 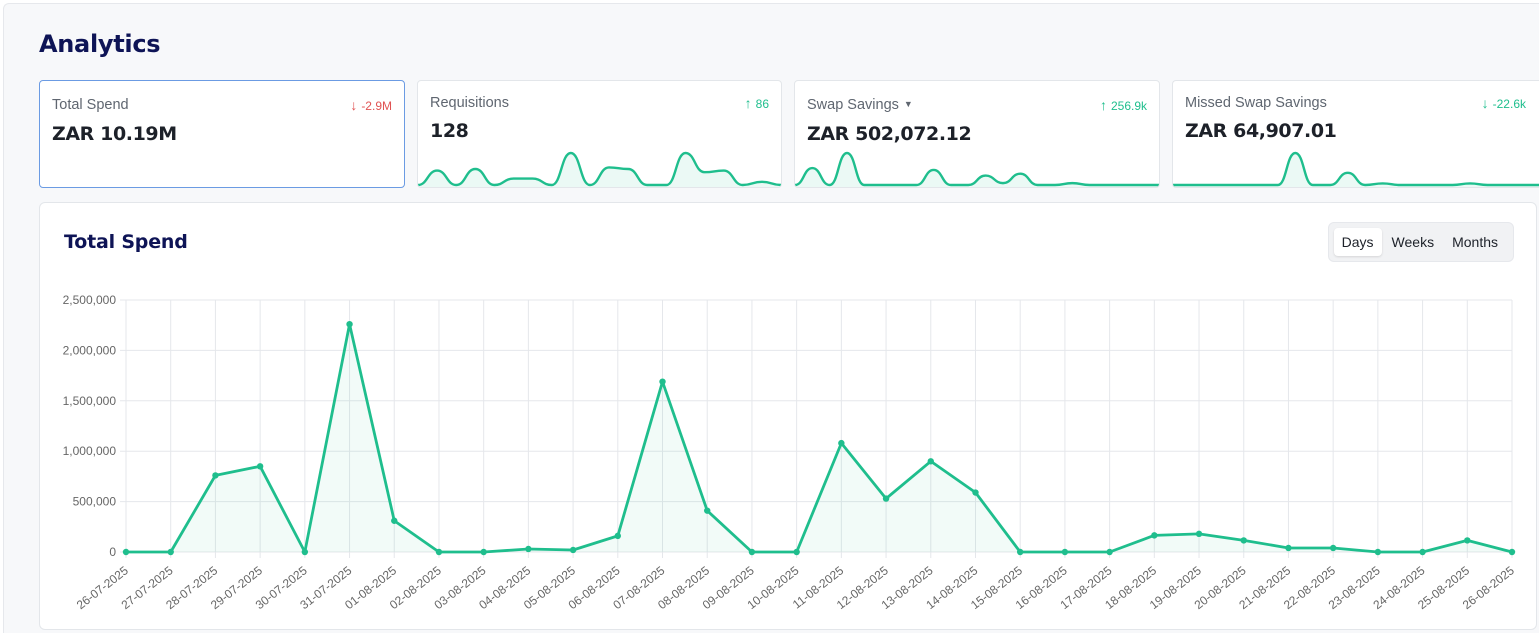 I want to click on kpi-delta: ↑ 86, so click(x=757, y=103).